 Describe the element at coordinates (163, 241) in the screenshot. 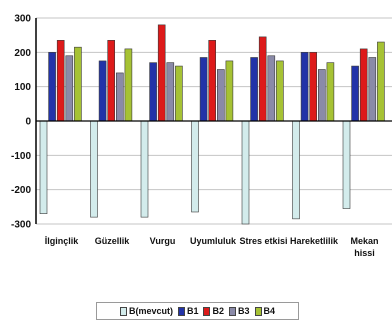

I see `x-tick-label: Vurgu` at that location.